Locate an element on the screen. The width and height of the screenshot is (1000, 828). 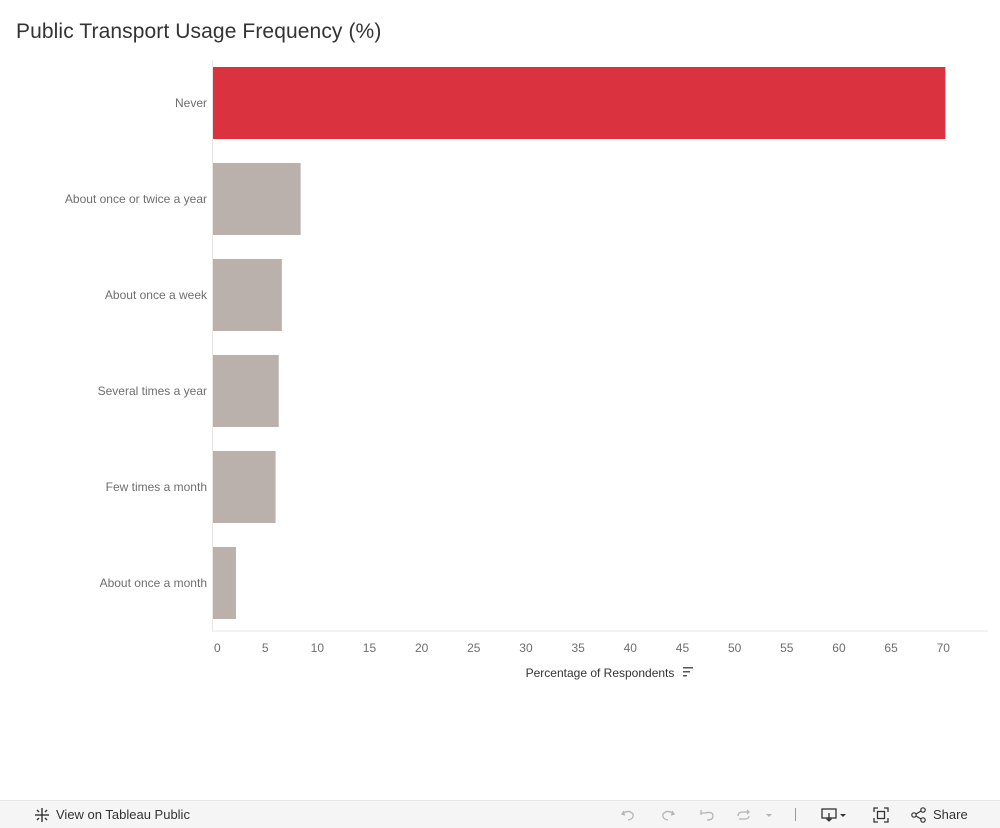
undo-button is located at coordinates (628, 814).